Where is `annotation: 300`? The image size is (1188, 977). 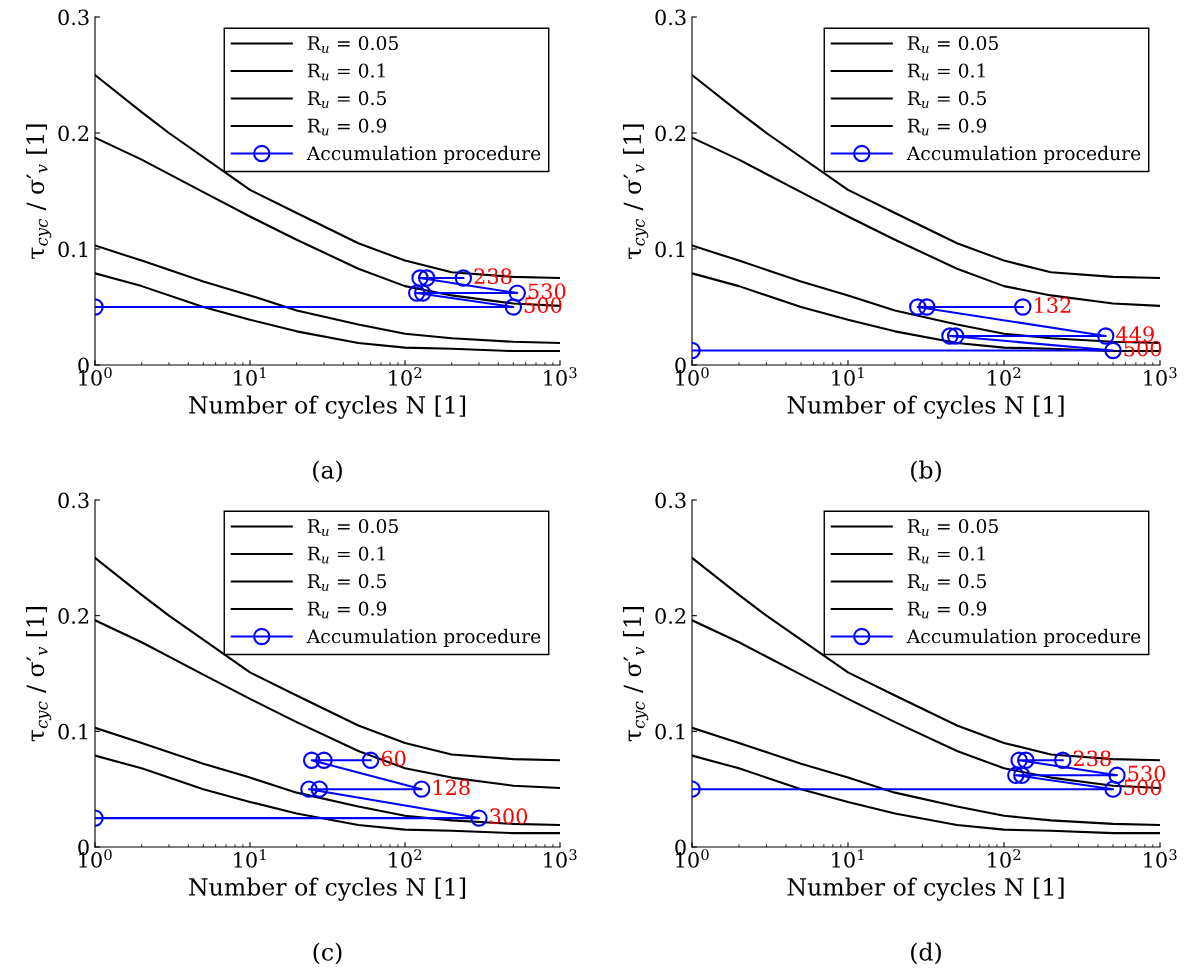 annotation: 300 is located at coordinates (509, 816).